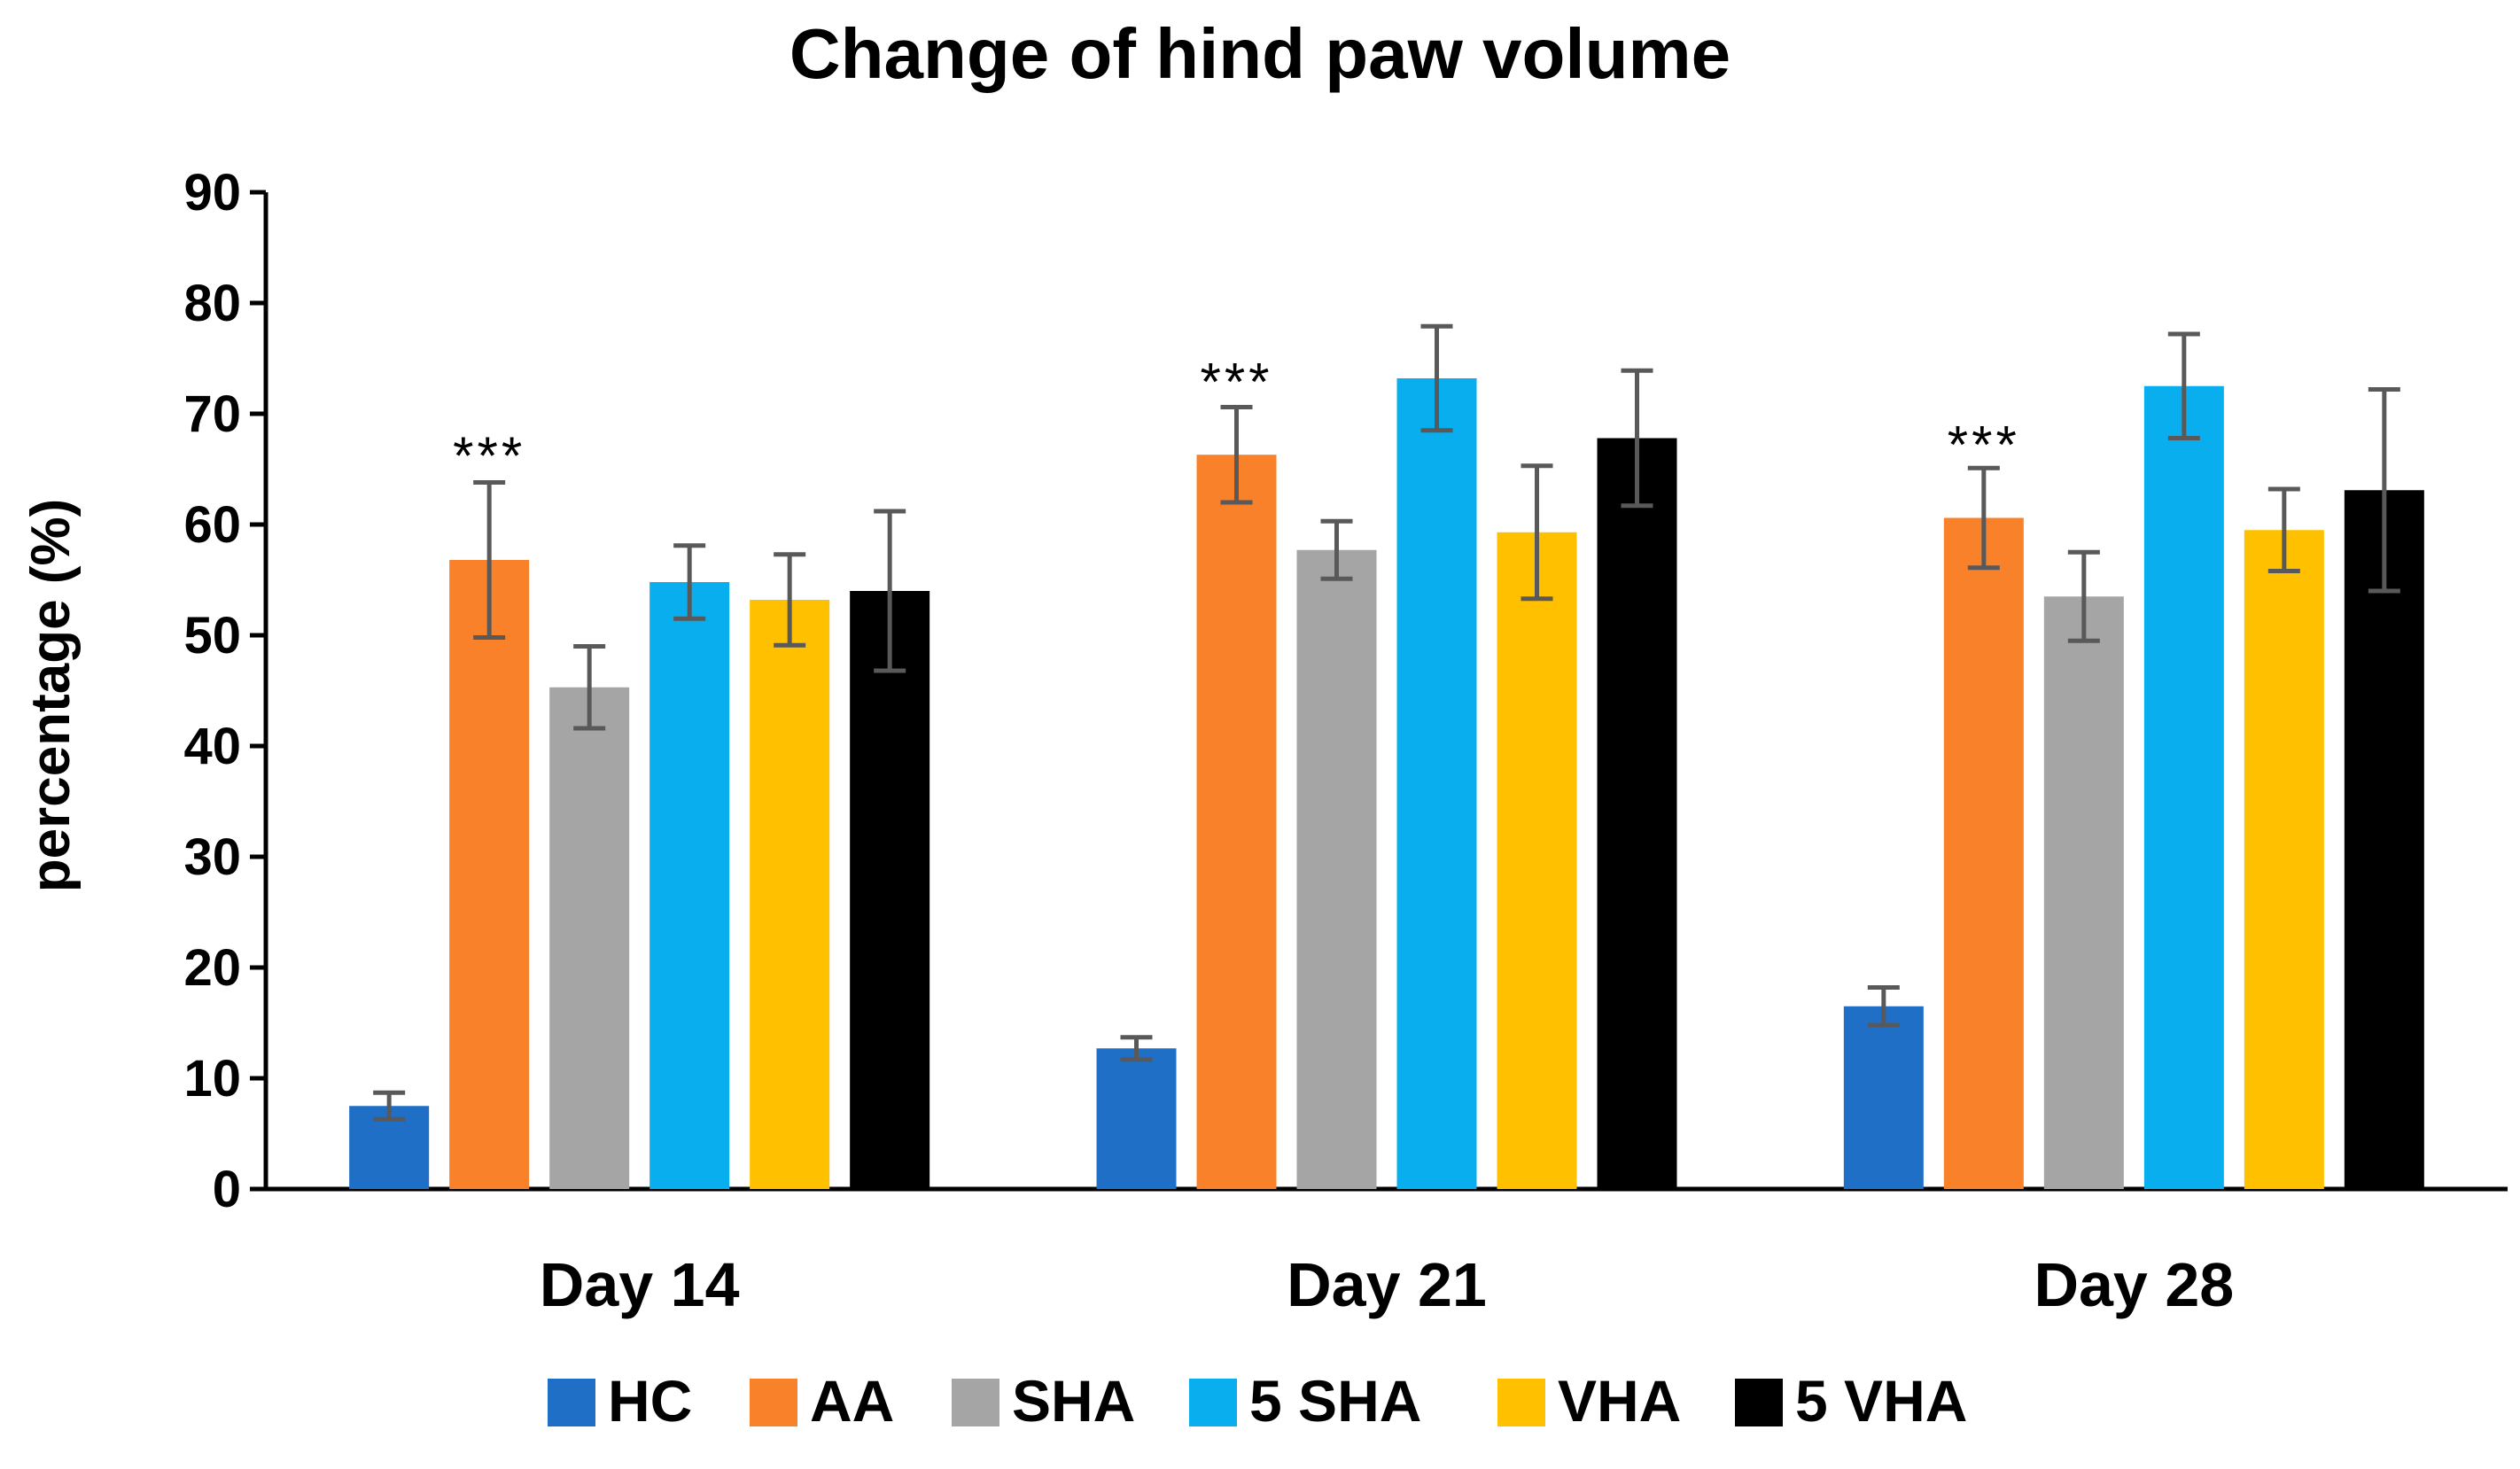 Image resolution: width=2520 pixels, height=1469 pixels. Describe the element at coordinates (227, 1189) in the screenshot. I see `y-tick-label: 0` at that location.